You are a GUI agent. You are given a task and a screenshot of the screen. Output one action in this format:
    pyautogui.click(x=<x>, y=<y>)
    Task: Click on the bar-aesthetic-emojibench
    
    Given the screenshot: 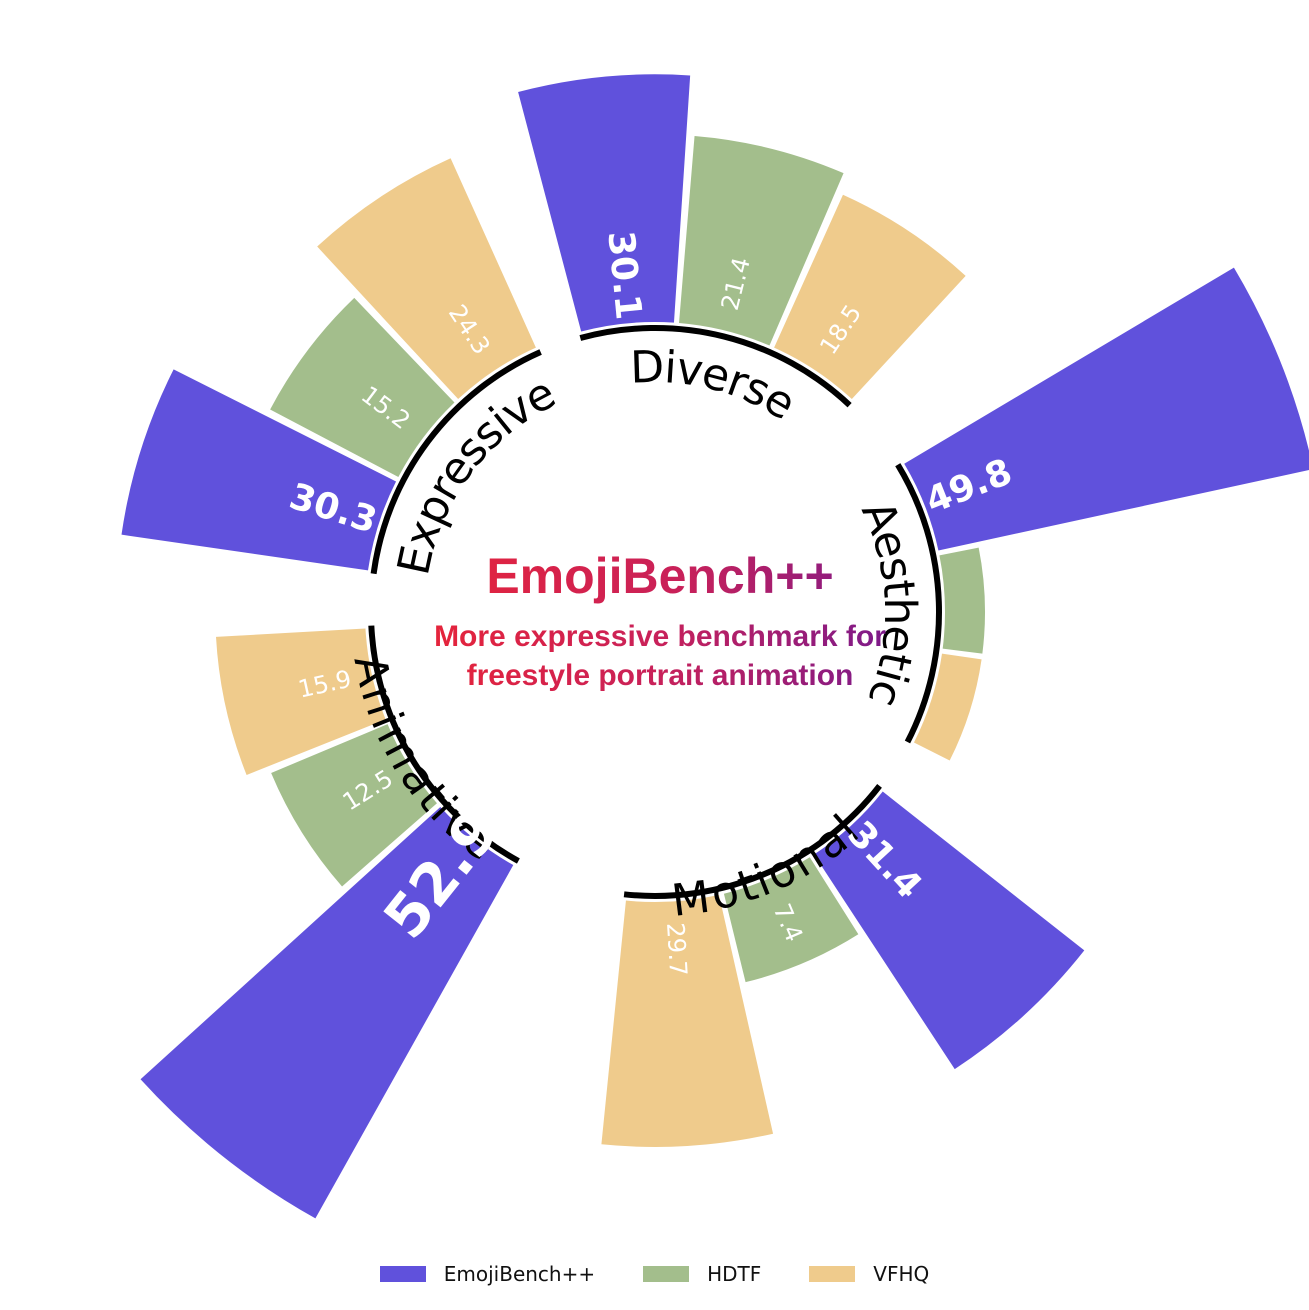 What is the action you would take?
    pyautogui.click(x=1106, y=409)
    